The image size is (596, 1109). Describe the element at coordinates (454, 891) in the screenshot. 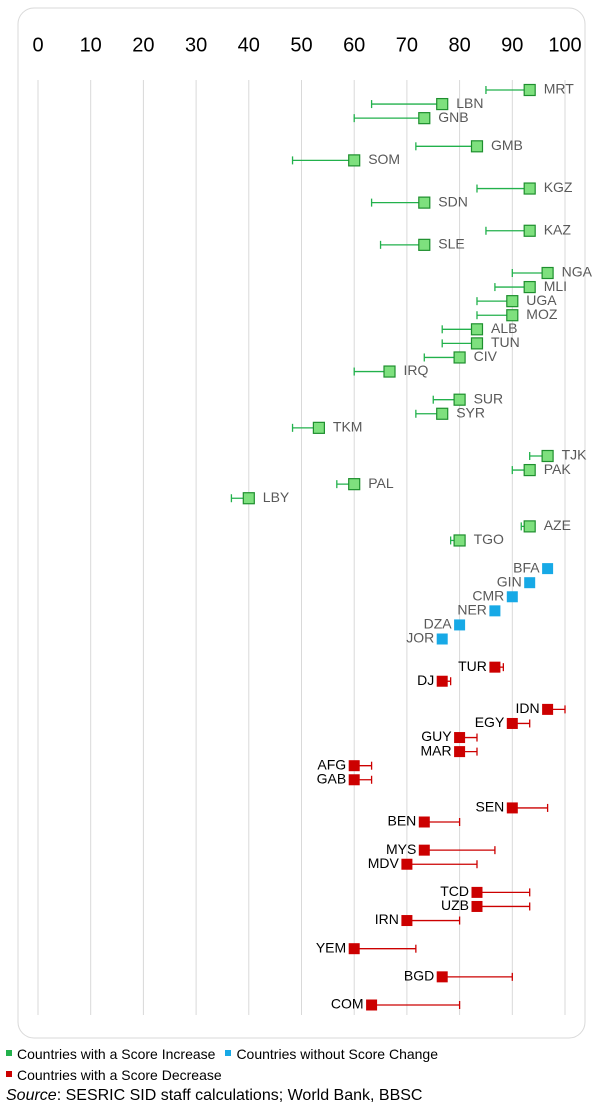

I see `country-label: TCD` at that location.